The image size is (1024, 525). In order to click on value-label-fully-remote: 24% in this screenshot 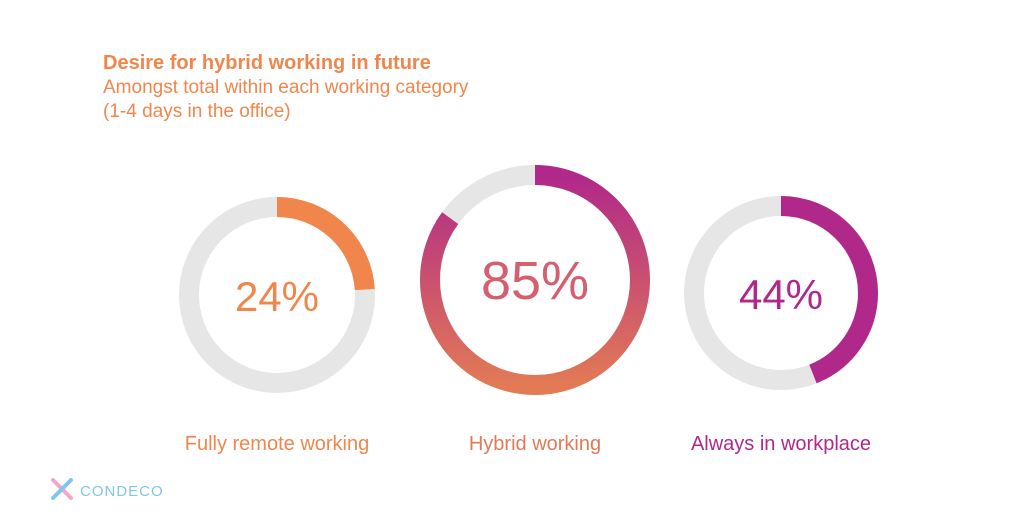, I will do `click(277, 296)`.